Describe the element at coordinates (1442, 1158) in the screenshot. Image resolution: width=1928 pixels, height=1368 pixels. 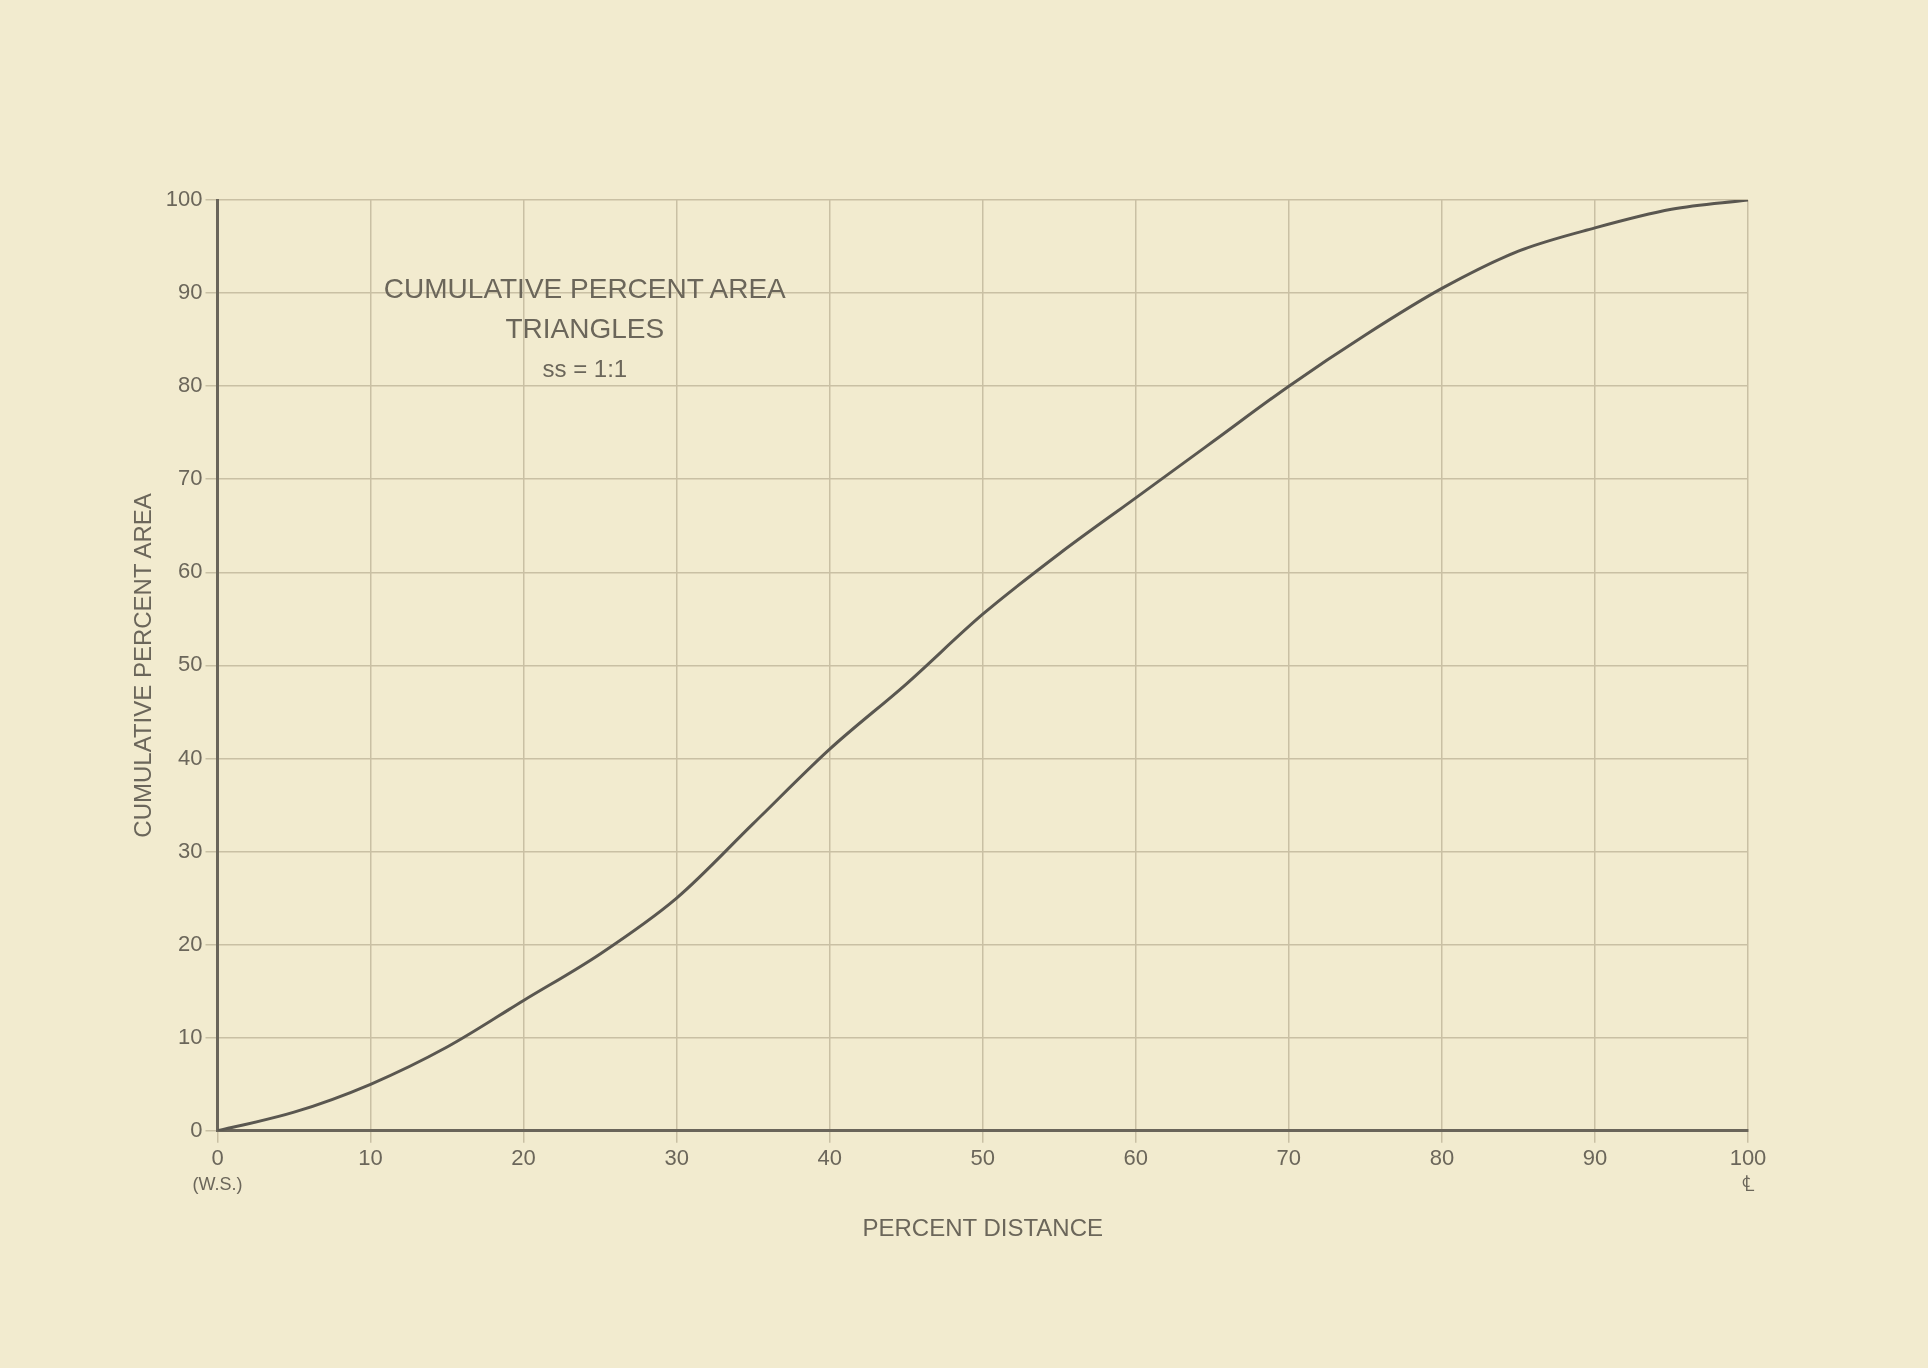
I see `x-tick-label: 80` at that location.